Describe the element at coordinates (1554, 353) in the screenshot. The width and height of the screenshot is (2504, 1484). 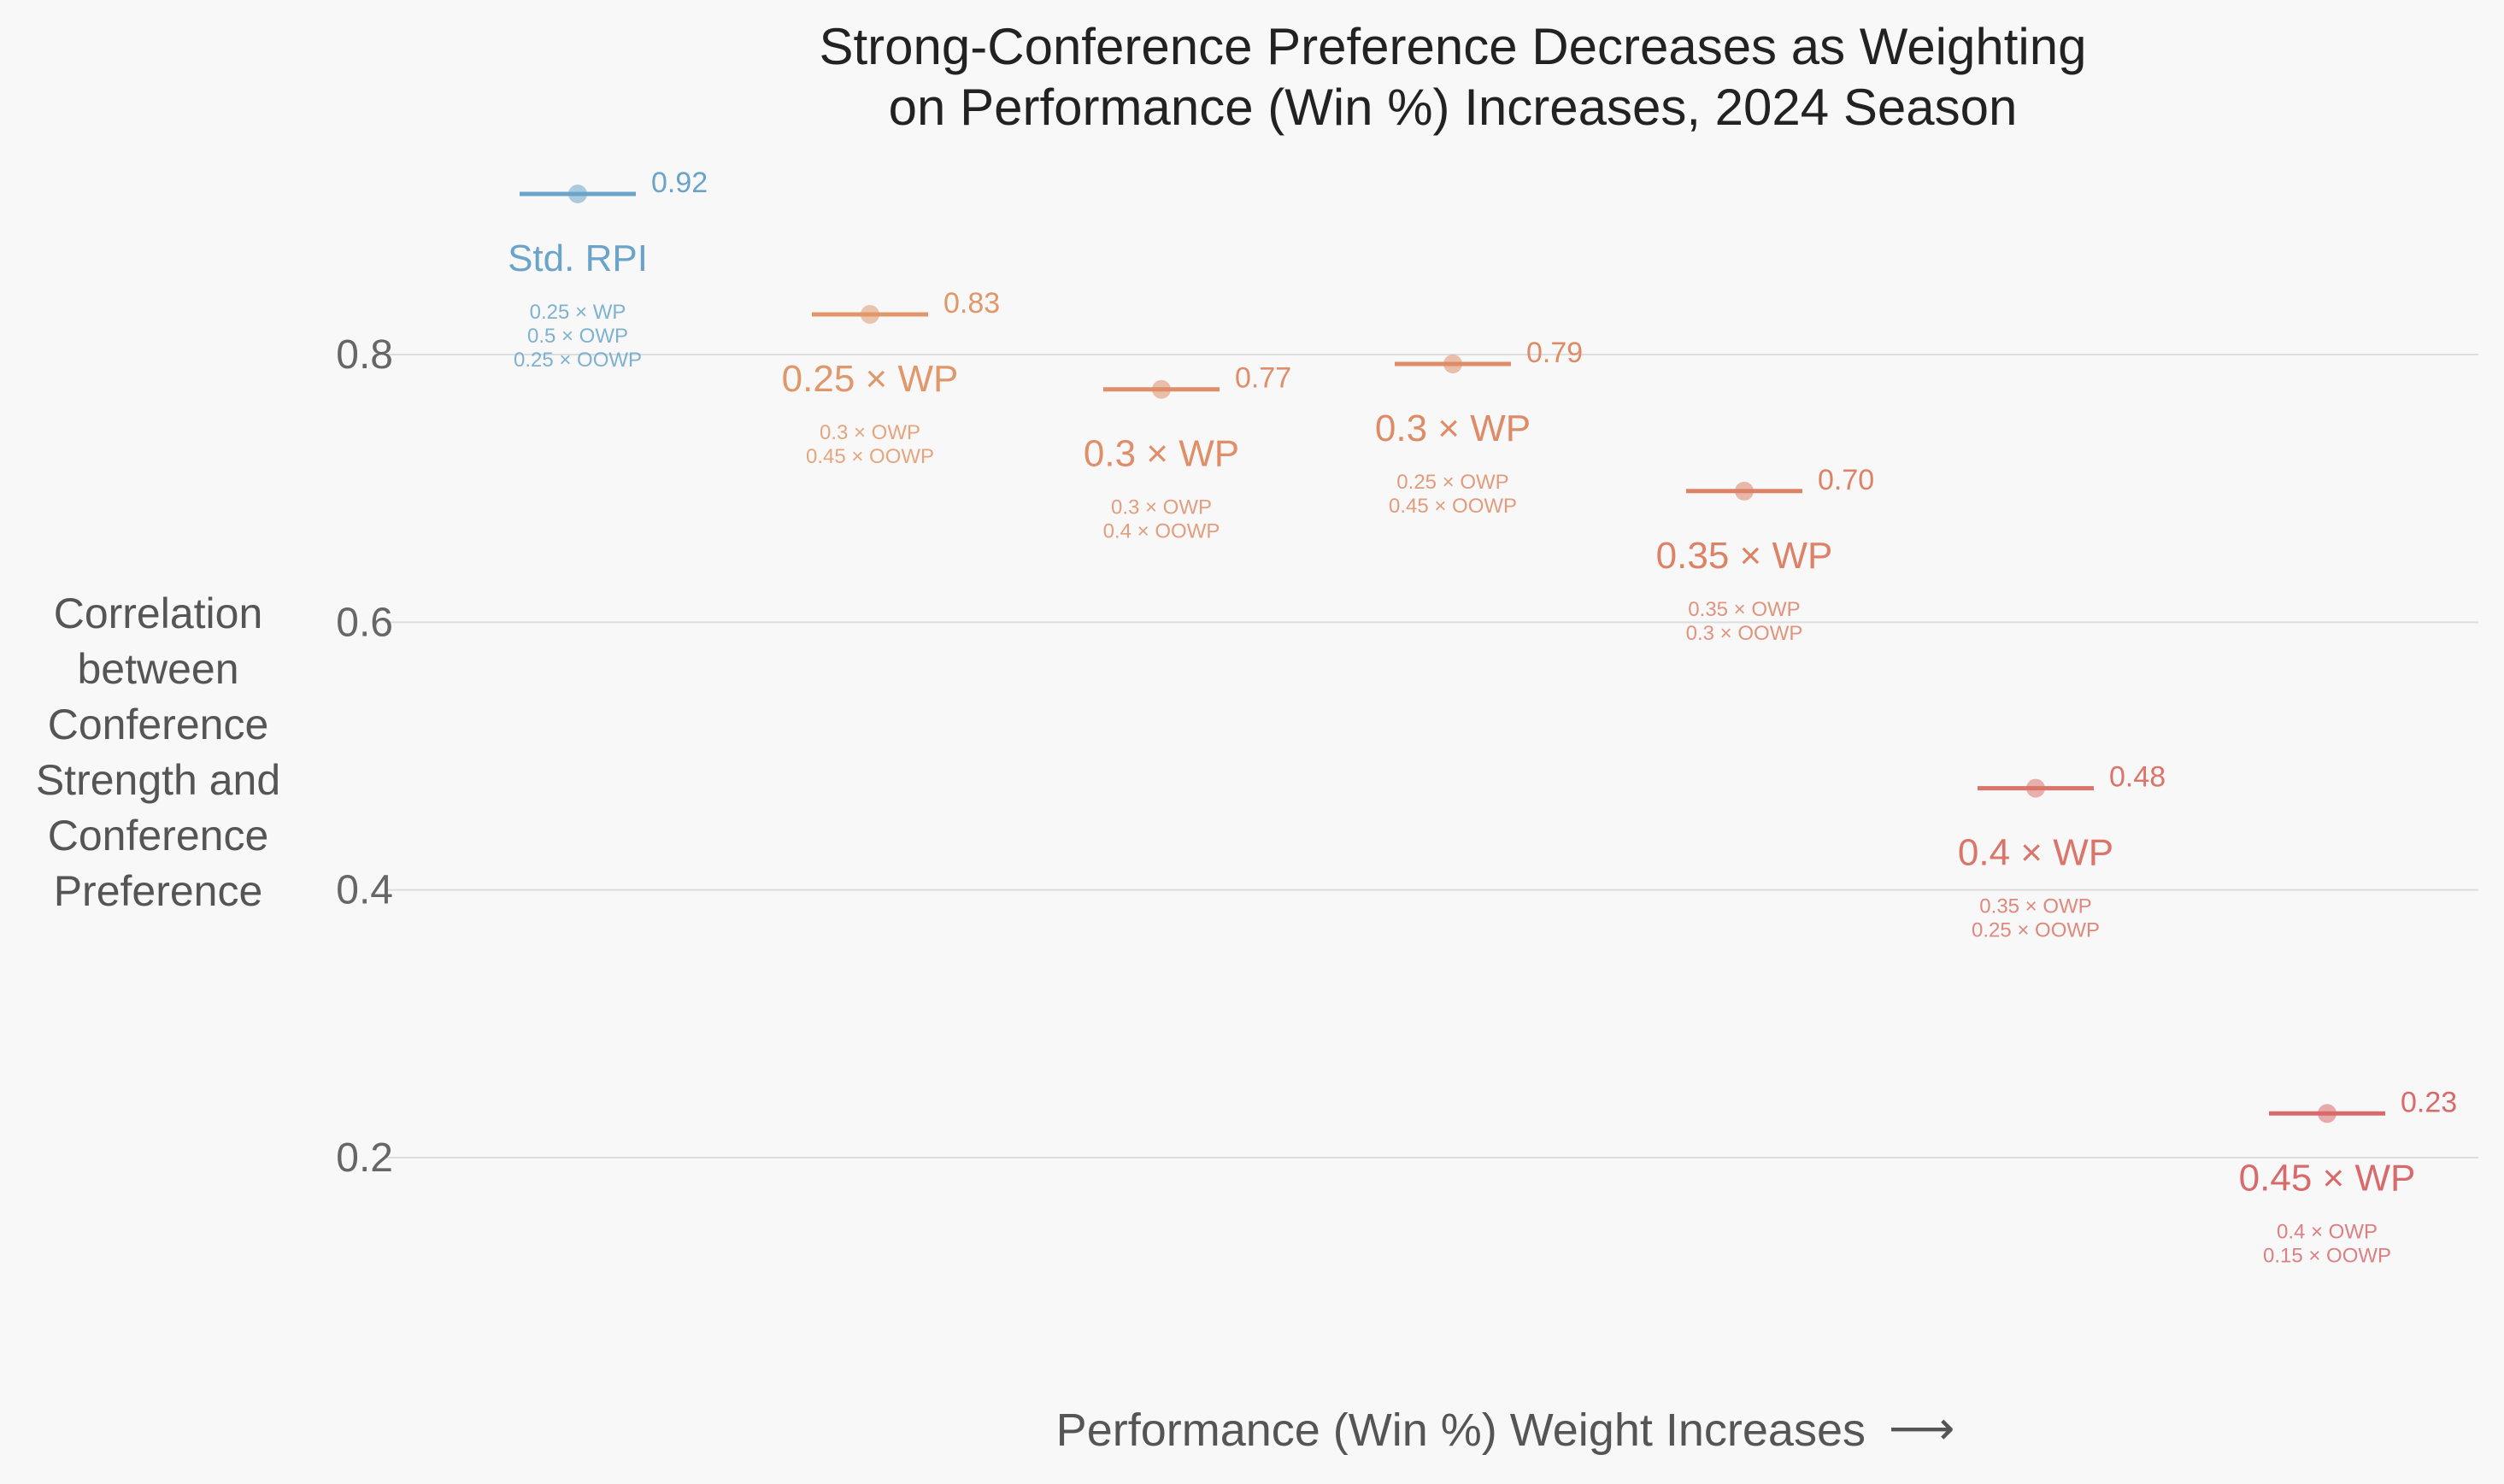
I see `data-value-label: 0.79` at that location.